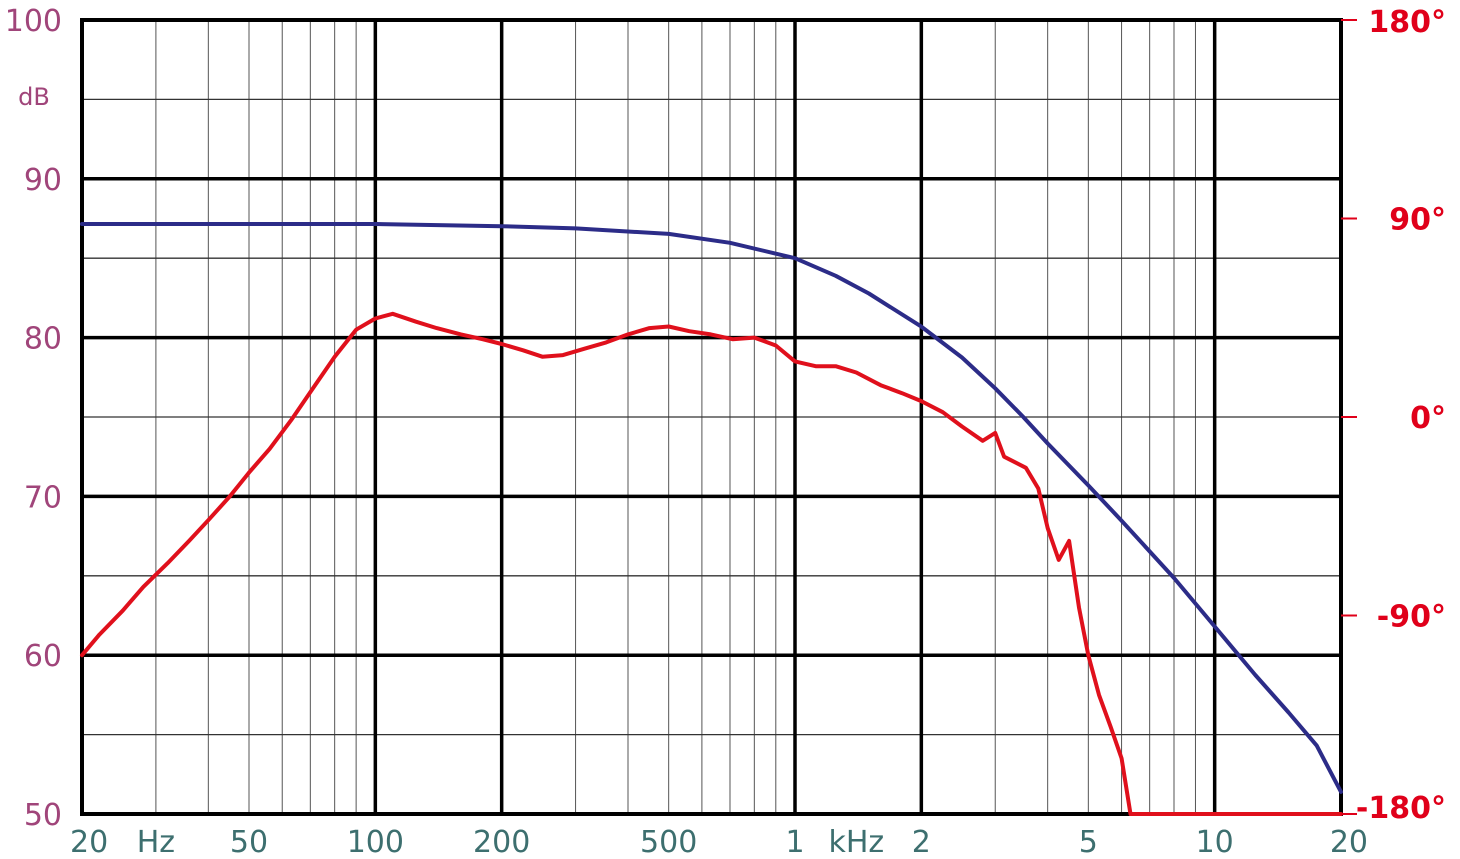 This screenshot has height=859, width=1460. Describe the element at coordinates (43, 656) in the screenshot. I see `left-axis-tick-label: 60` at that location.